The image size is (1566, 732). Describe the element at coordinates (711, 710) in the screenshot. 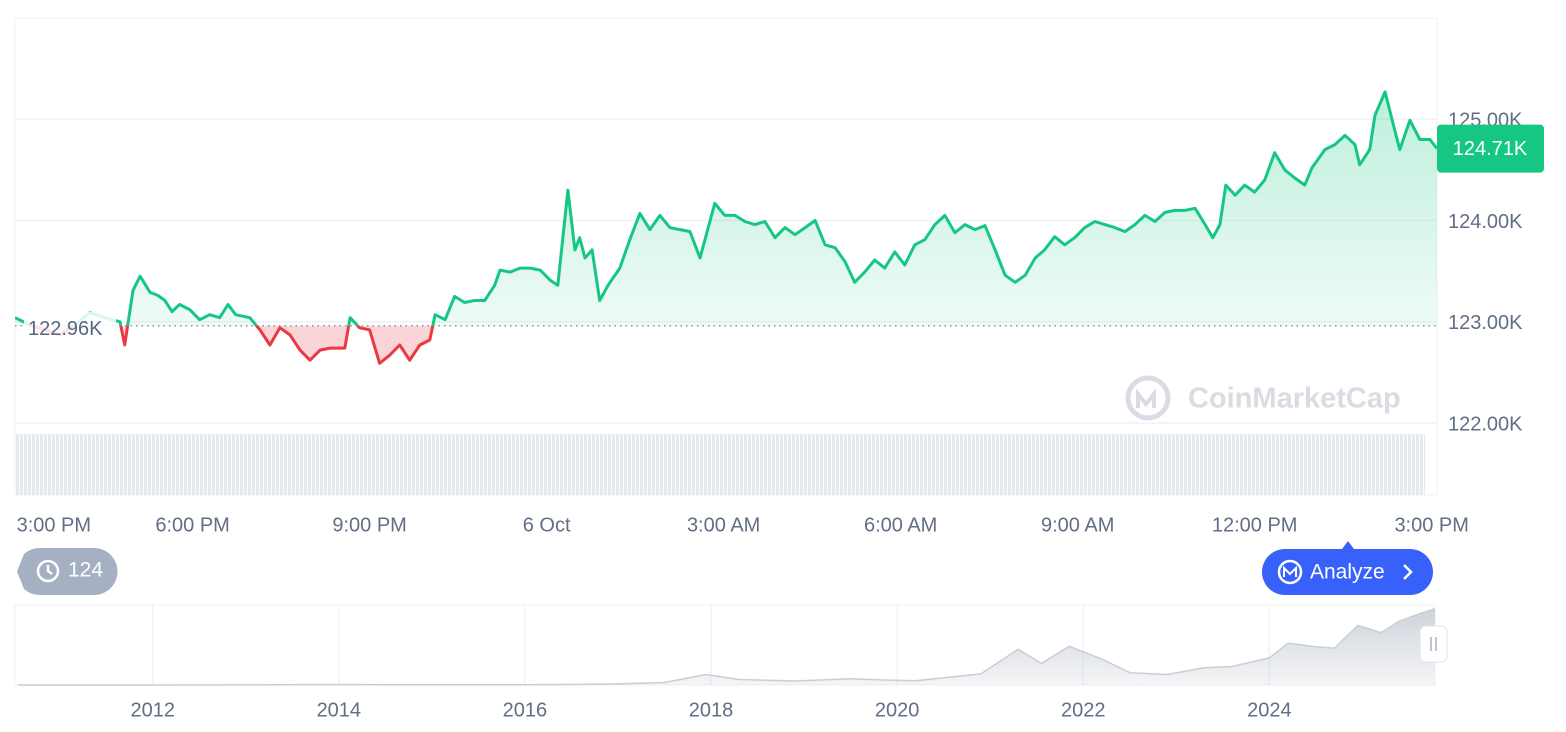

I see `nav-x-tick-label: 2018` at that location.